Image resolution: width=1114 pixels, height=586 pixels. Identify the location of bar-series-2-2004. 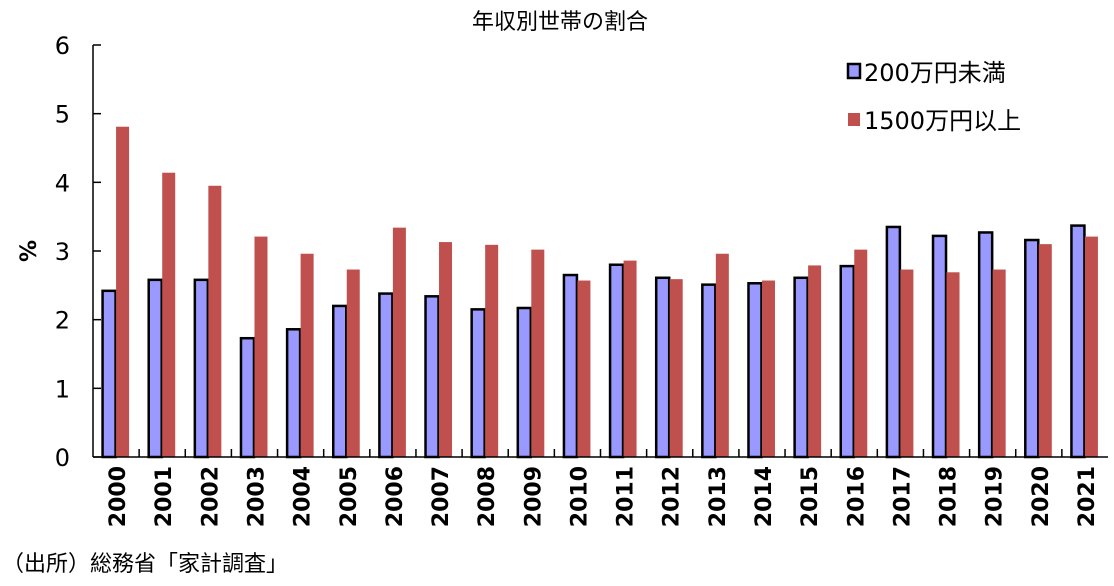
(307, 355).